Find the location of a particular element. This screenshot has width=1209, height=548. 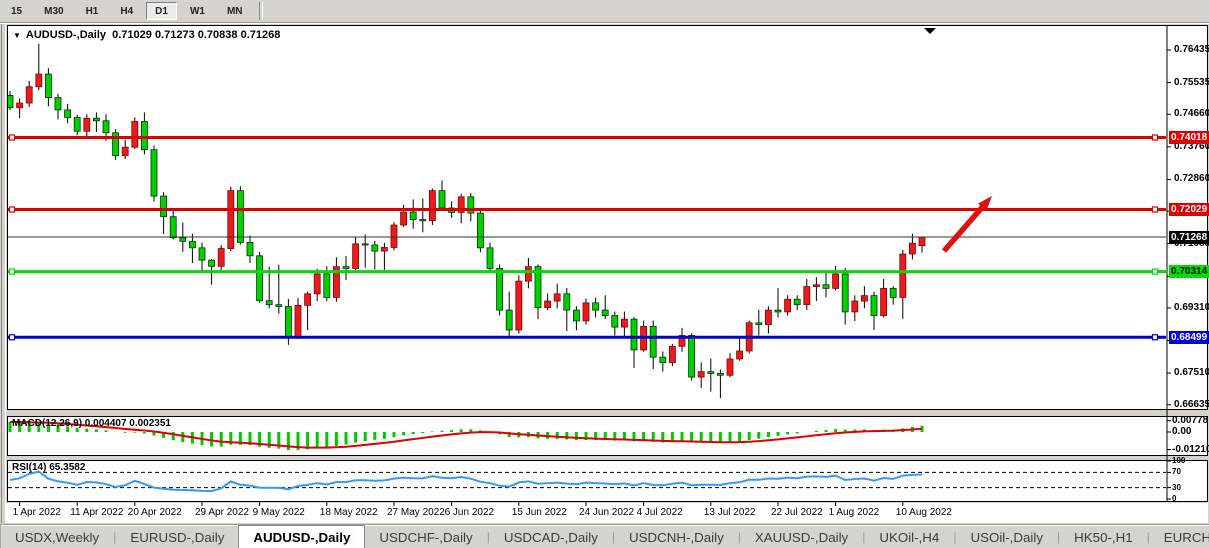

date-axis-label: 27 May 2022 is located at coordinates (416, 512).